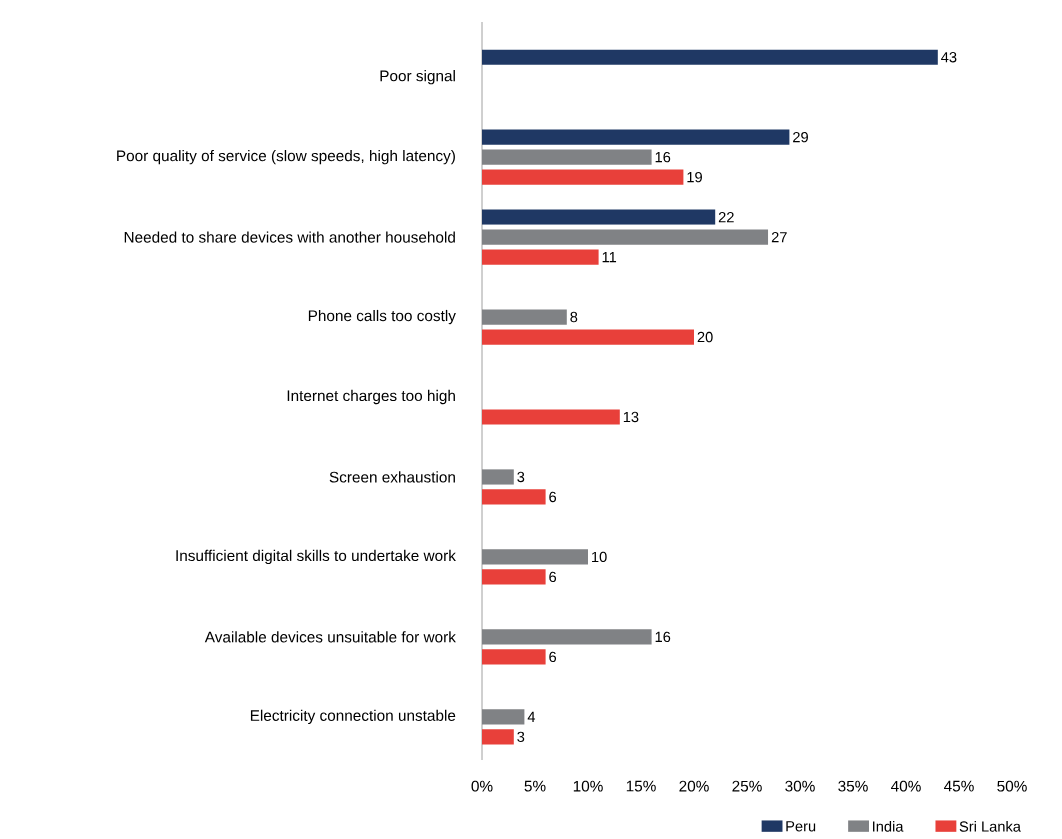 Image resolution: width=1062 pixels, height=839 pixels. I want to click on y-tick-label: Poor quality of service (slow speeds, high latency), so click(286, 157).